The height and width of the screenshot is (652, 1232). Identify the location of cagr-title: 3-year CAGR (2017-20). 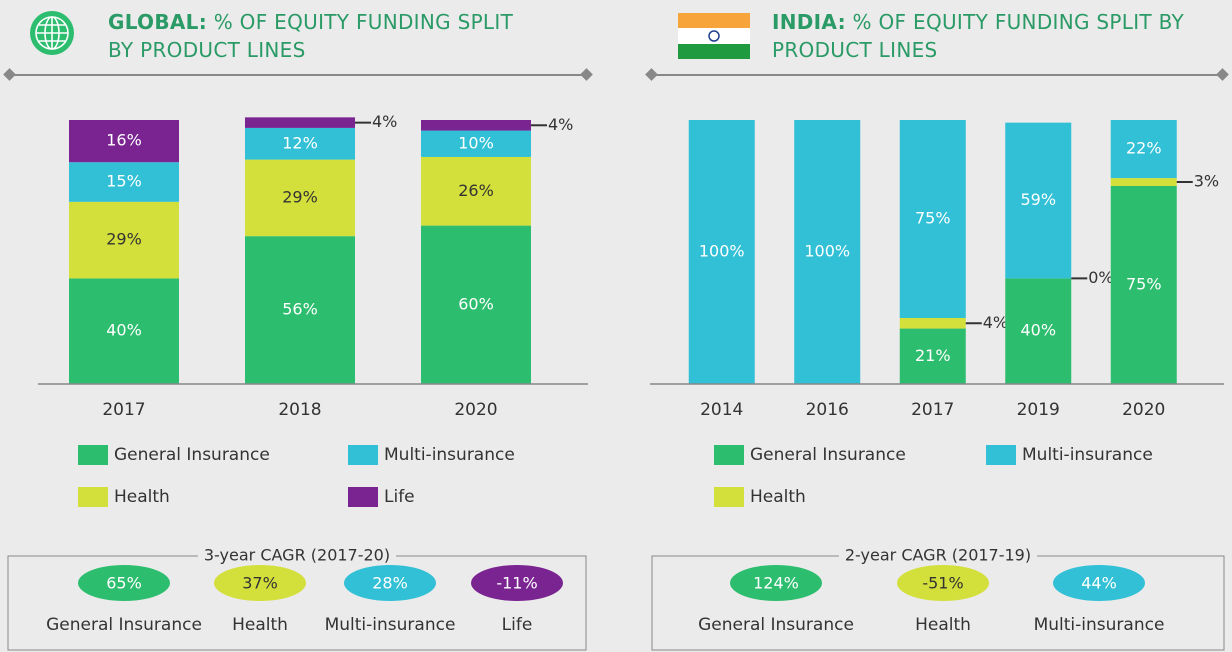
(297, 555).